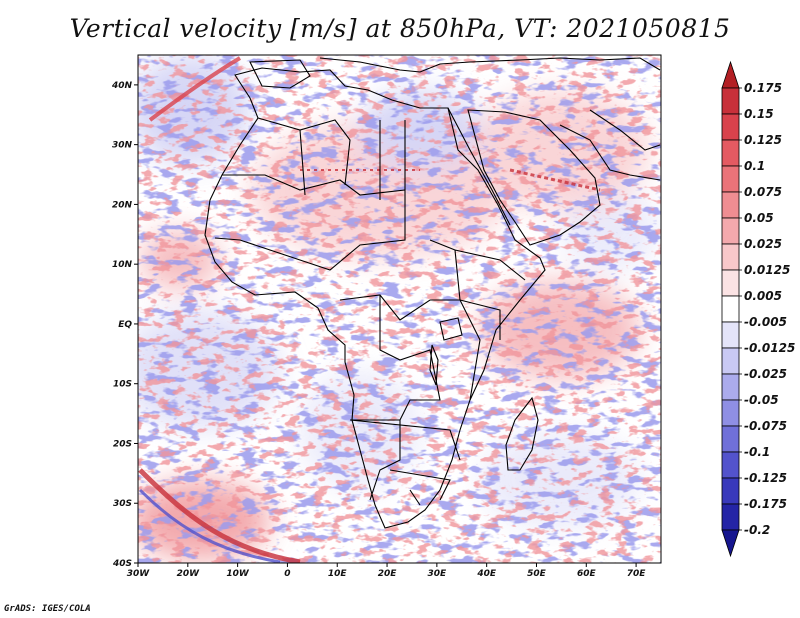 Image resolution: width=800 pixels, height=618 pixels. I want to click on east-africa-borders, so click(477, 289).